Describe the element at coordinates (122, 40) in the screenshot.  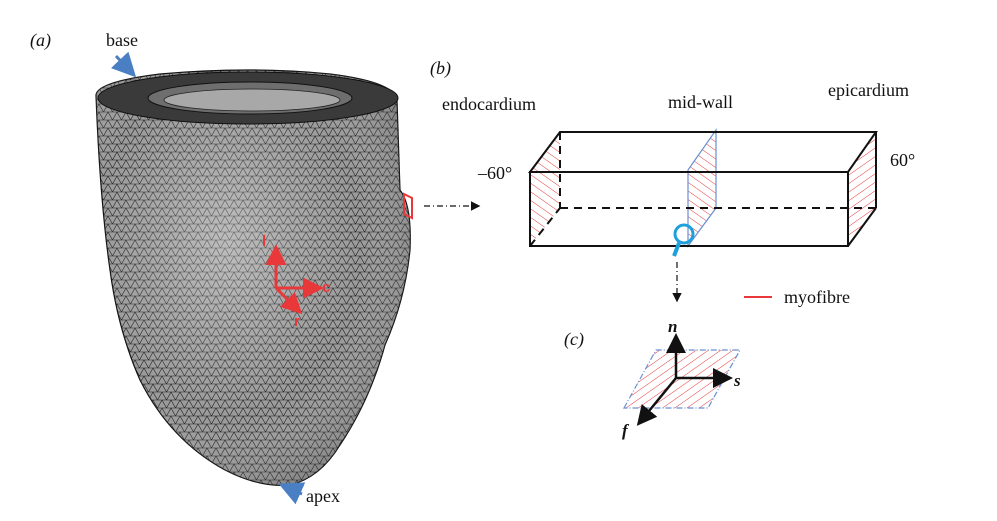
I see `base-label: base` at that location.